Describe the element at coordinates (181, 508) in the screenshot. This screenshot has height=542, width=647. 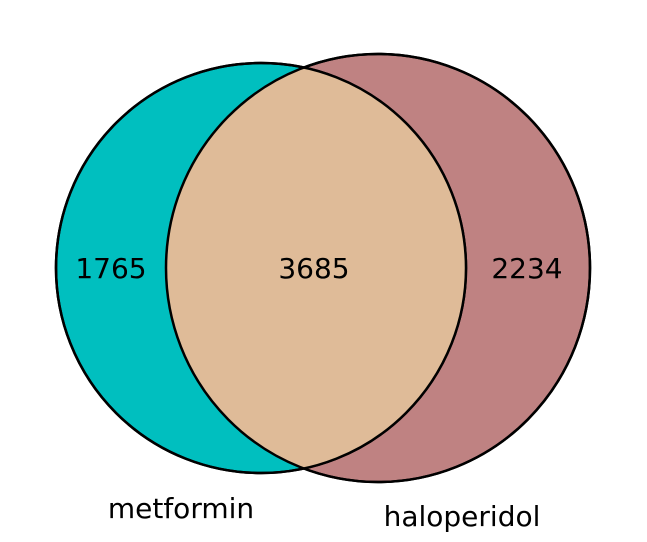
I see `metformin-label: metformin` at that location.